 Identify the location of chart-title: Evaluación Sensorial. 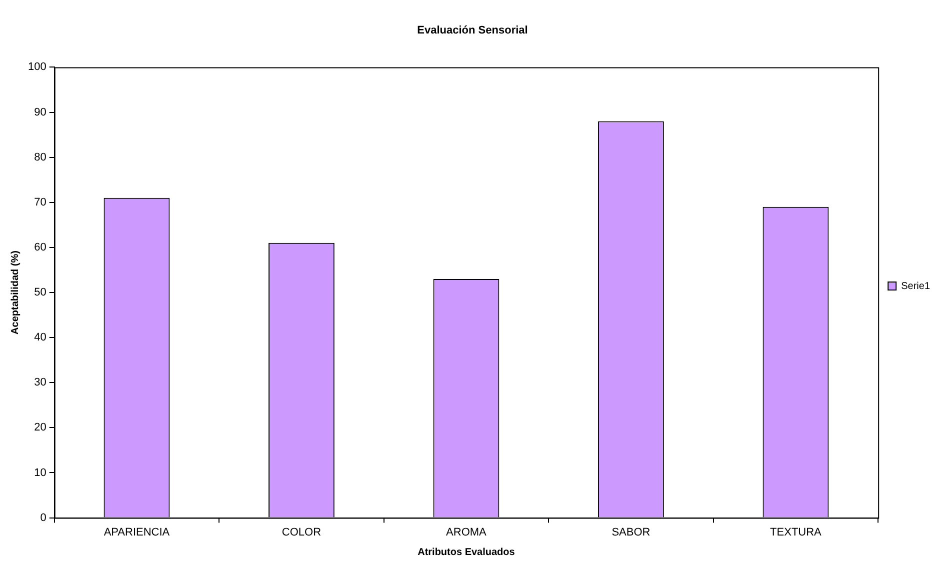
(472, 30).